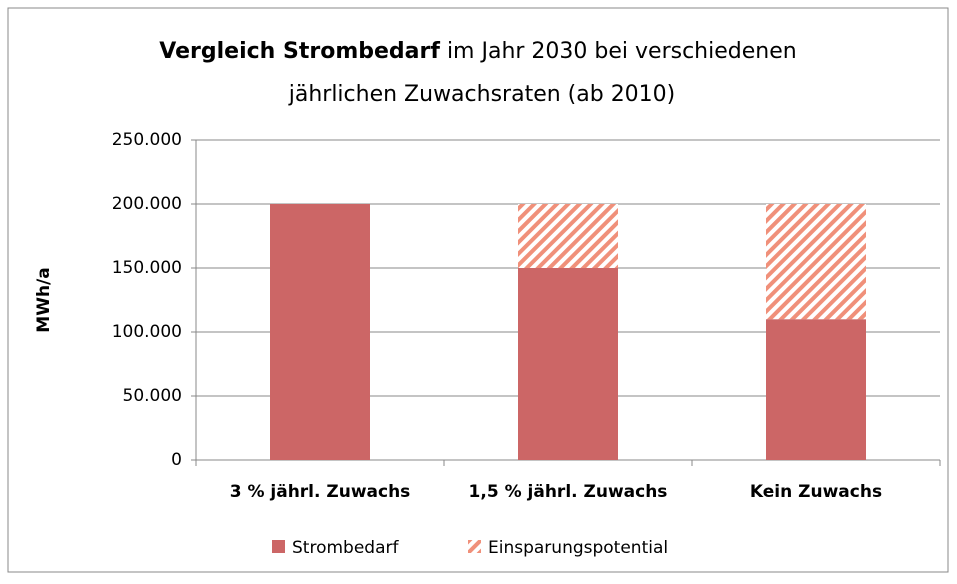 Image resolution: width=957 pixels, height=584 pixels. What do you see at coordinates (147, 332) in the screenshot?
I see `y-tick-label: 100.000` at bounding box center [147, 332].